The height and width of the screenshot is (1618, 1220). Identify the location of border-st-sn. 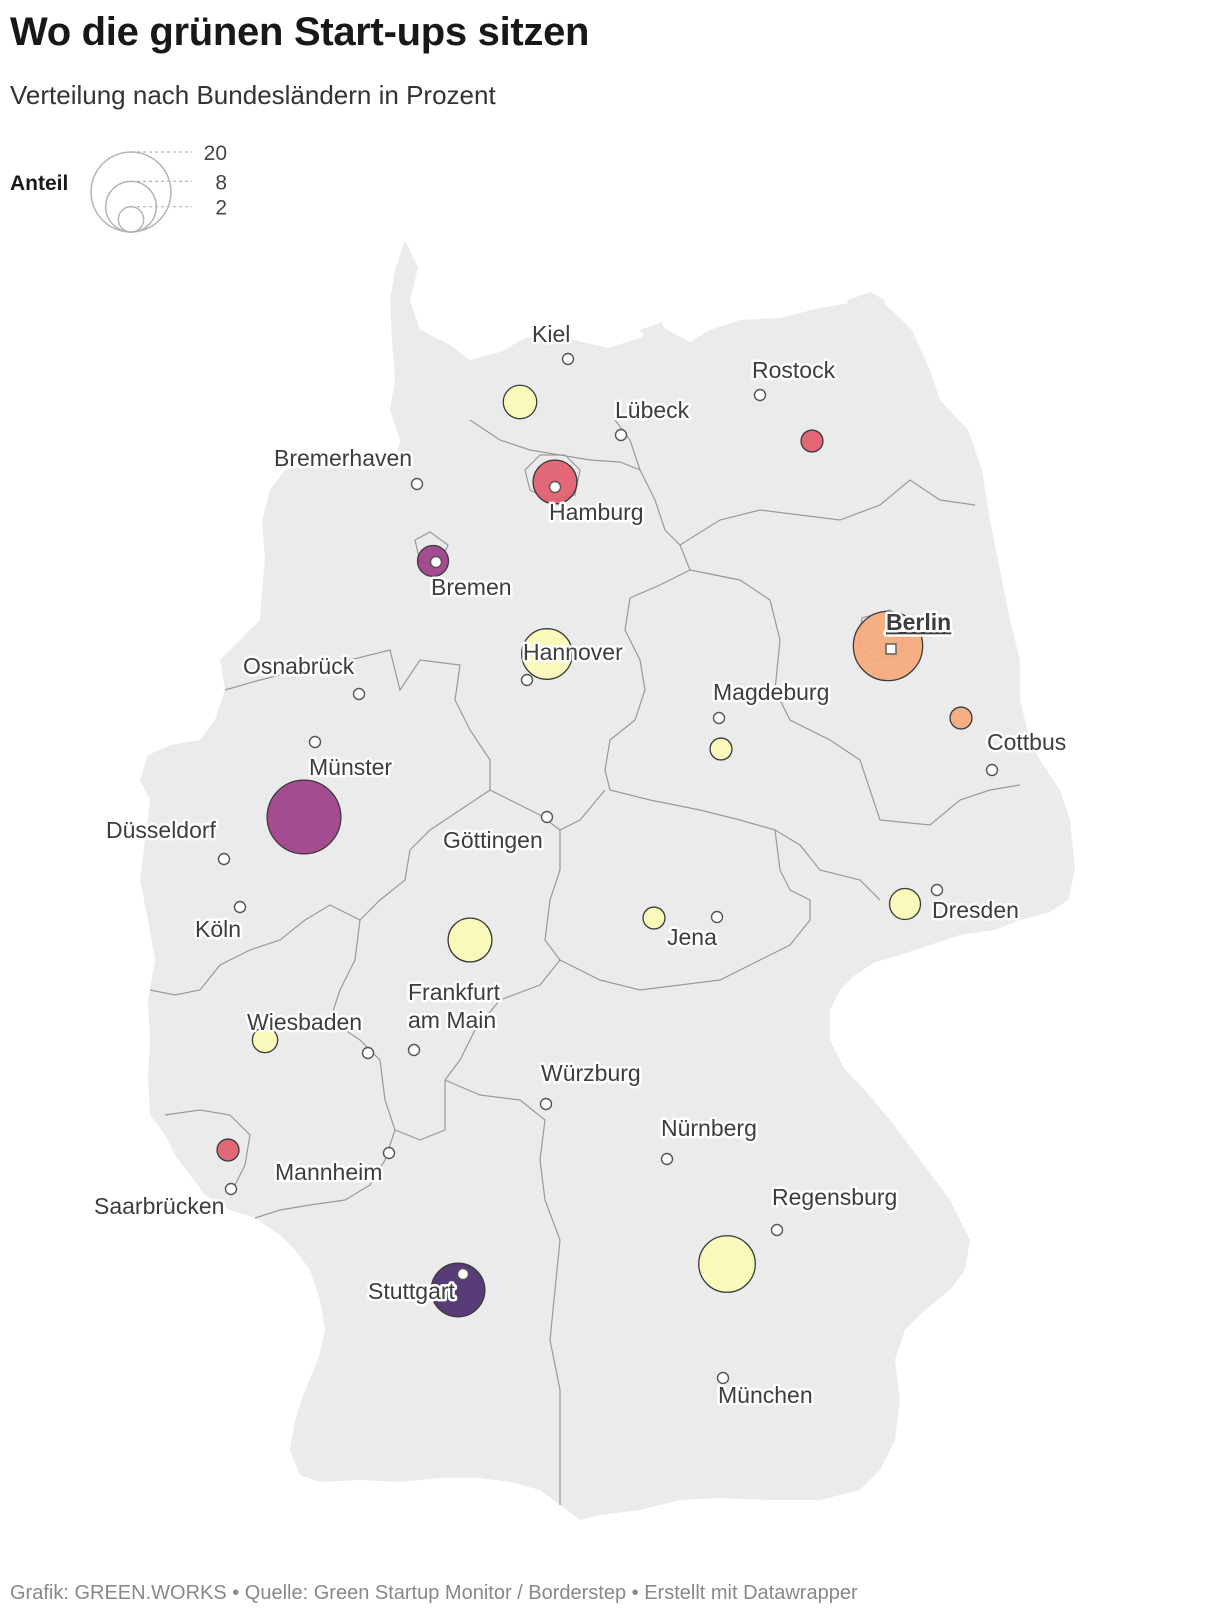
(710, 845).